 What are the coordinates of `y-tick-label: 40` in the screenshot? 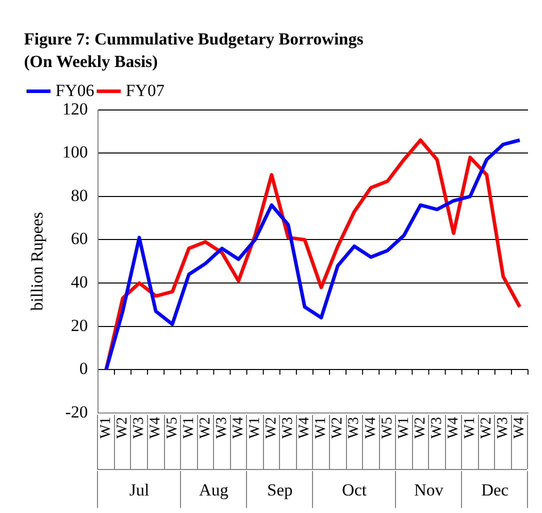 It's located at (79, 282).